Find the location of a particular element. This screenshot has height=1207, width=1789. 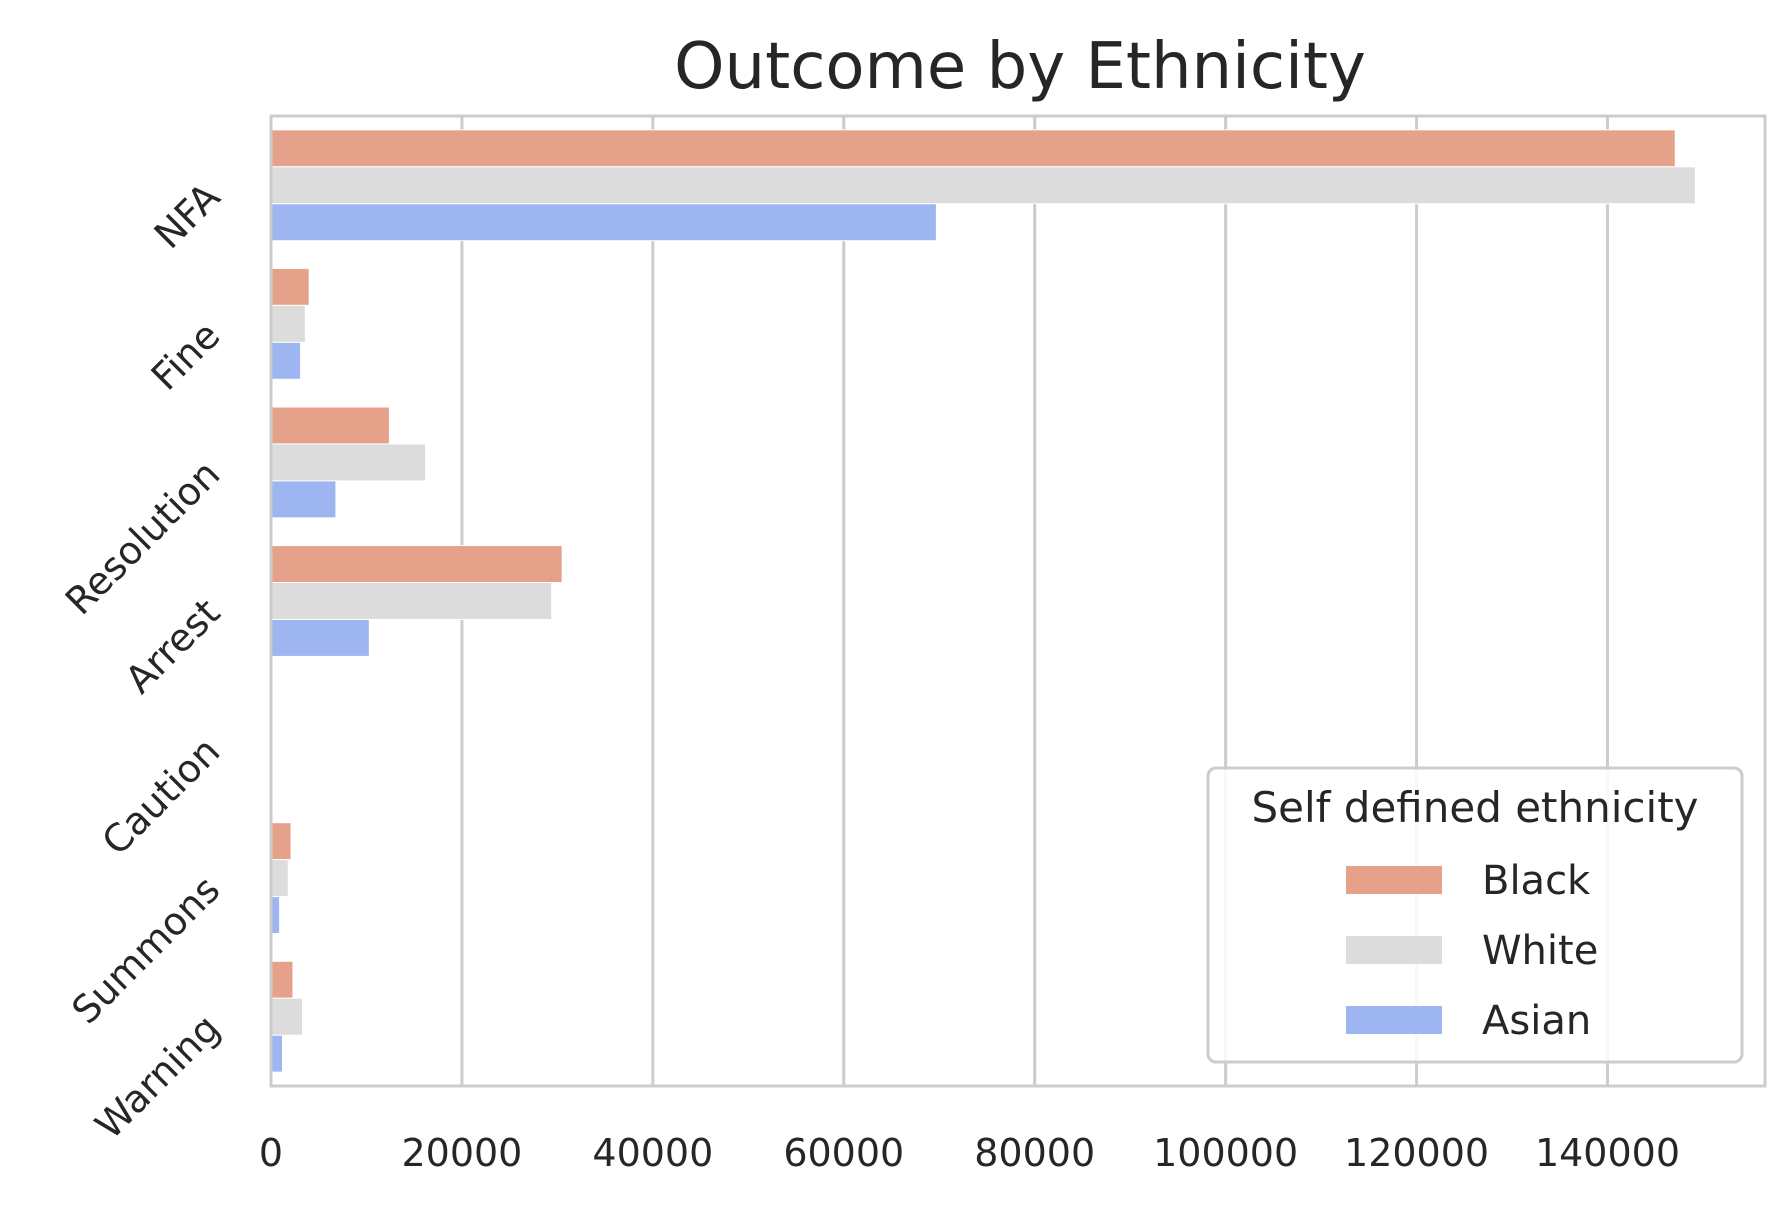

legend-label-asian: Asian is located at coordinates (1536, 1021).